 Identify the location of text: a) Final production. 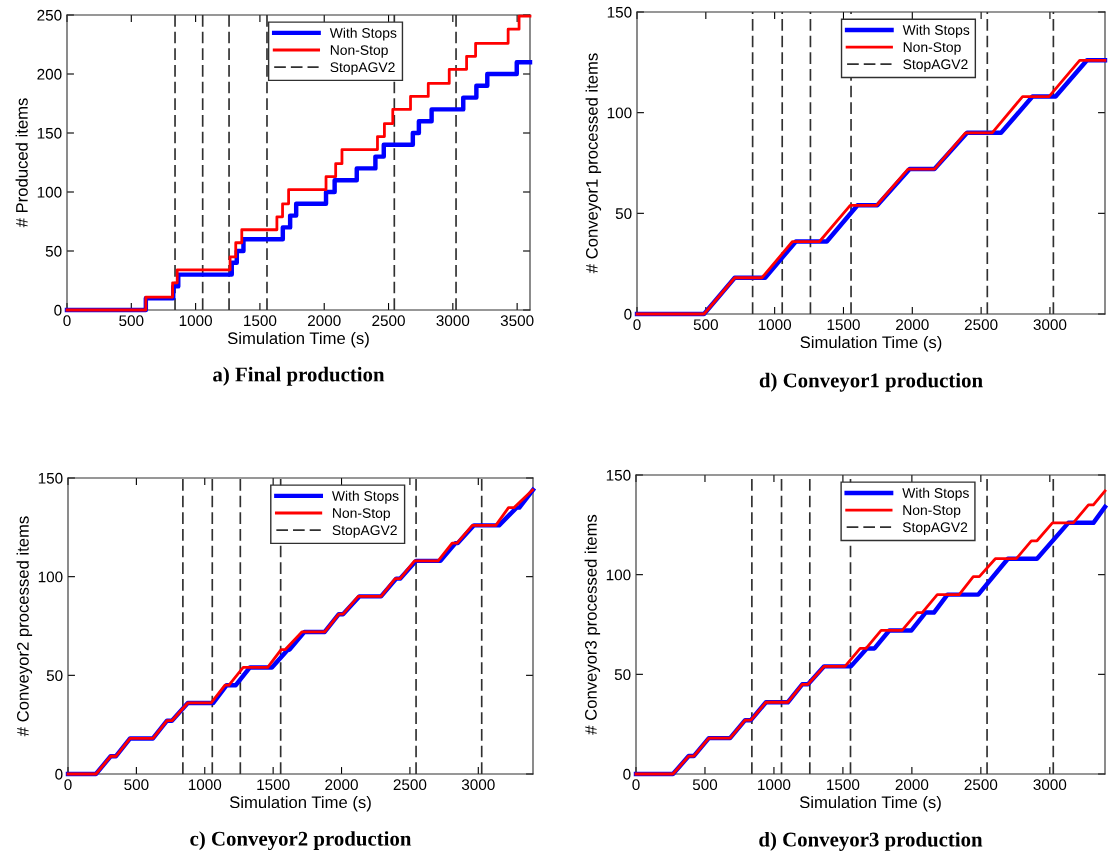
(299, 376).